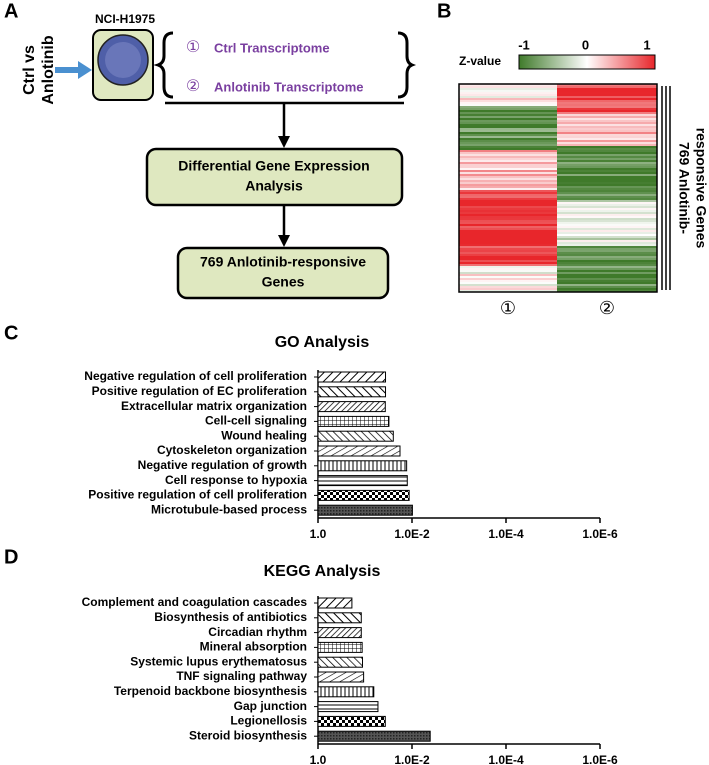  I want to click on x-tick-label: 1.0E-2, so click(412, 534).